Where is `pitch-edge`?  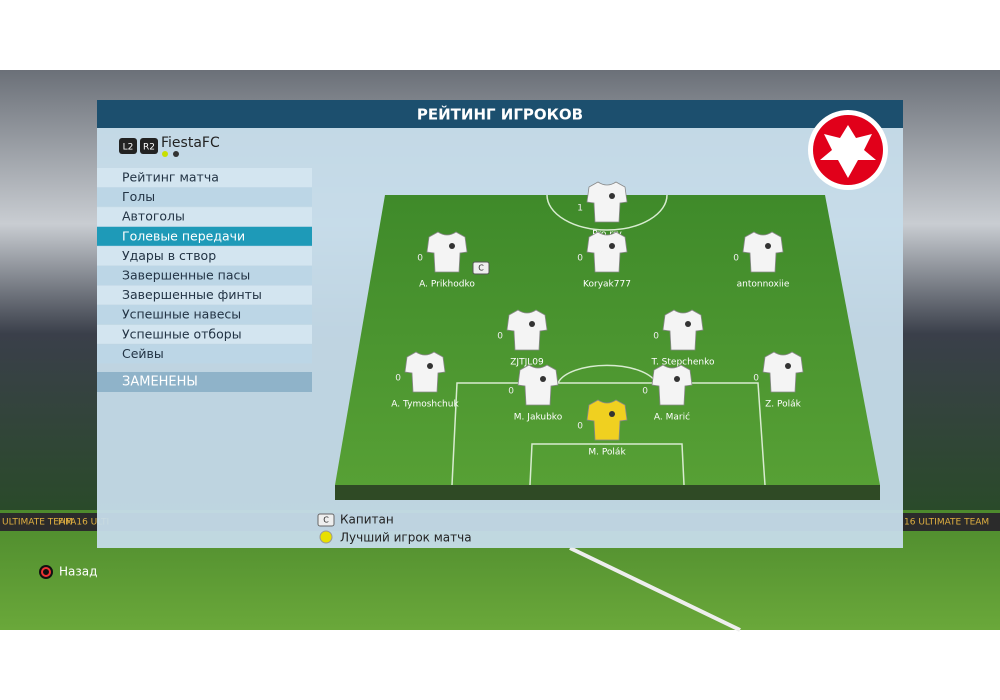 pitch-edge is located at coordinates (607, 492).